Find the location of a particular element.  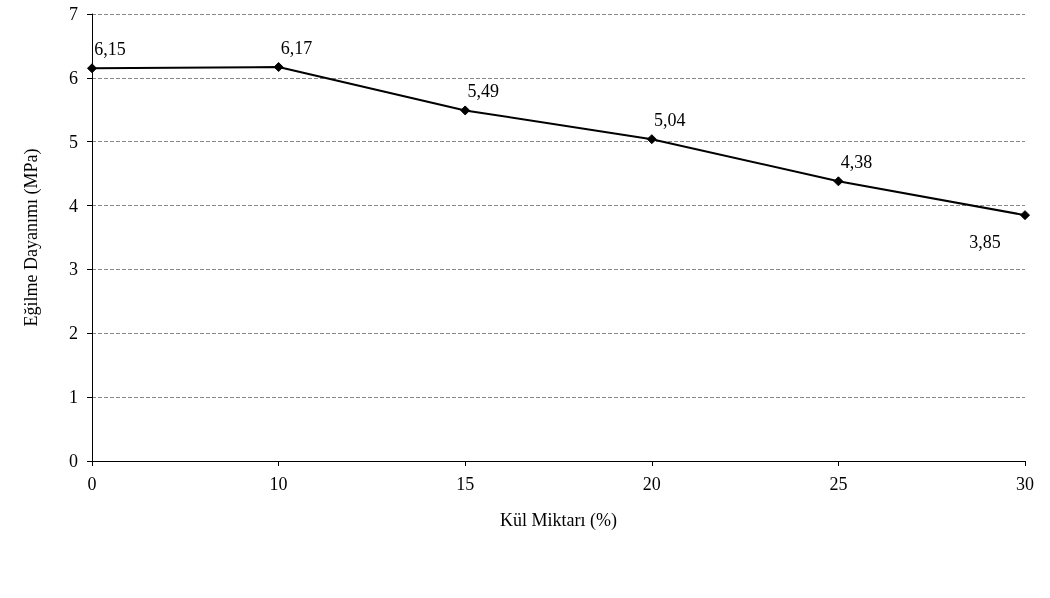

data-label: 6,15 is located at coordinates (110, 49).